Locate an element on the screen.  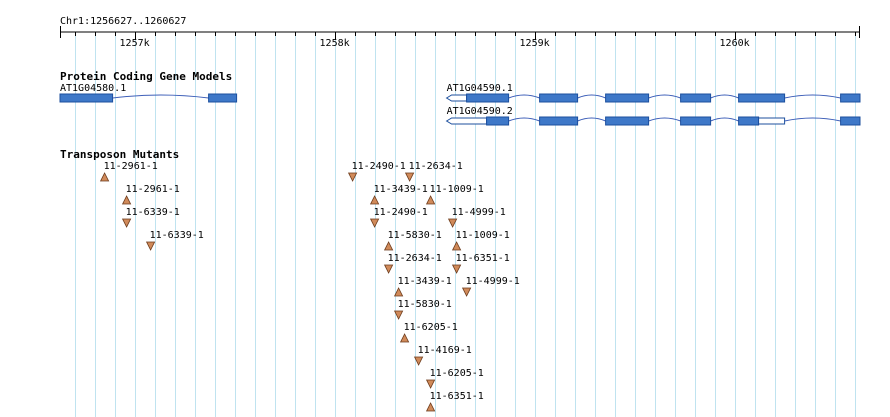
gene-label: AT1G04590.2 is located at coordinates (480, 111).